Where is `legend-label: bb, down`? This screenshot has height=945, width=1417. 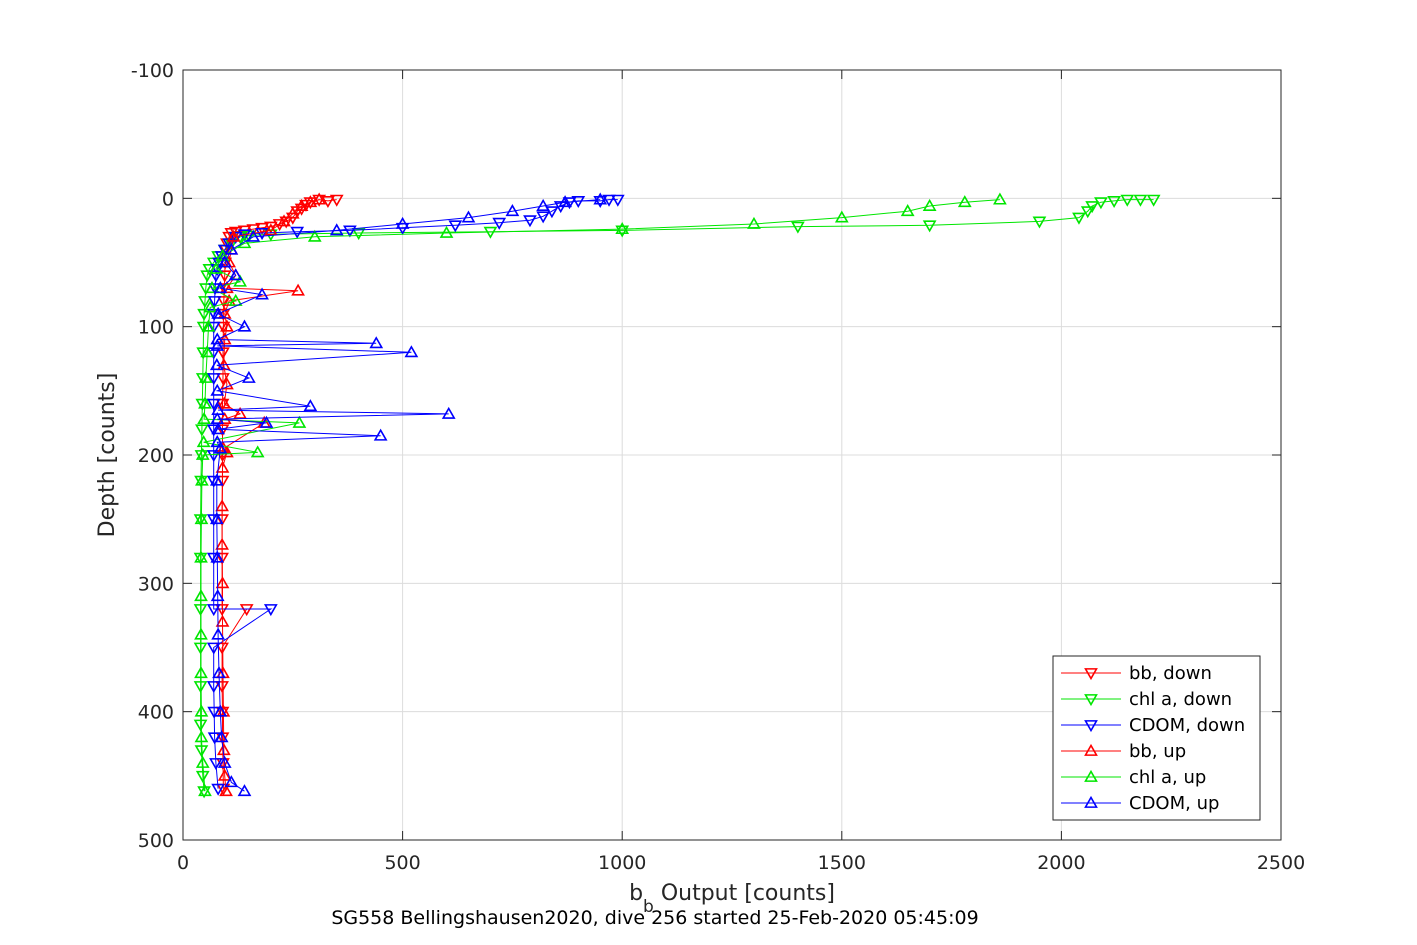
legend-label: bb, down is located at coordinates (1170, 673).